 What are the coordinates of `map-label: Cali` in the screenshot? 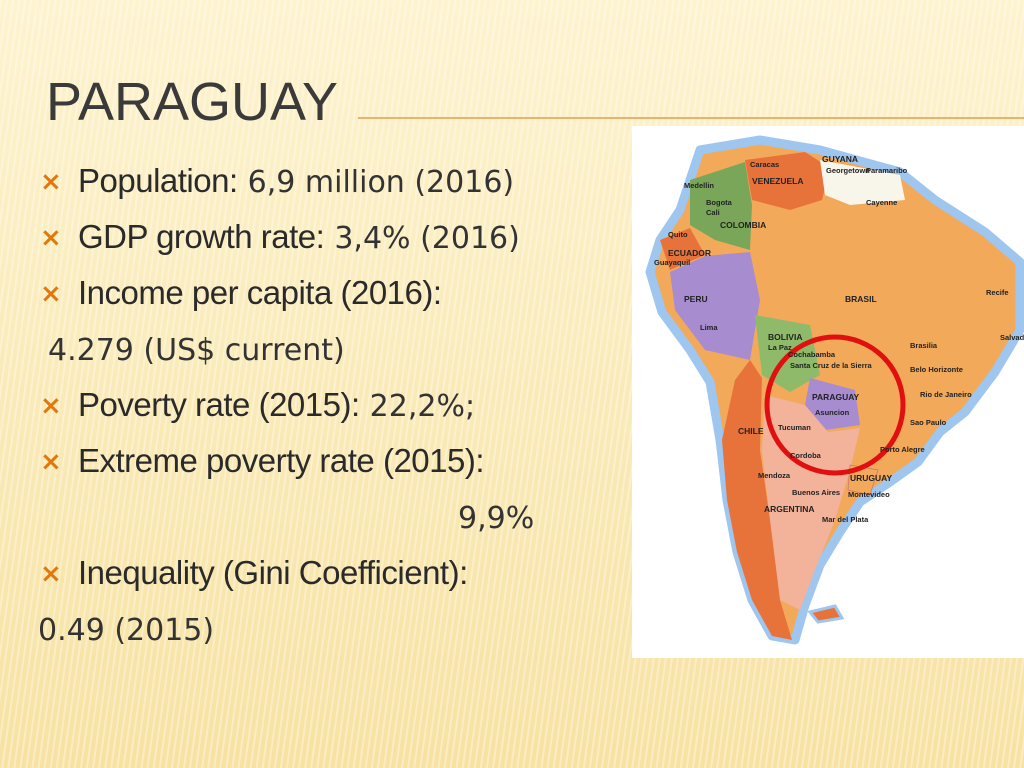 It's located at (713, 212).